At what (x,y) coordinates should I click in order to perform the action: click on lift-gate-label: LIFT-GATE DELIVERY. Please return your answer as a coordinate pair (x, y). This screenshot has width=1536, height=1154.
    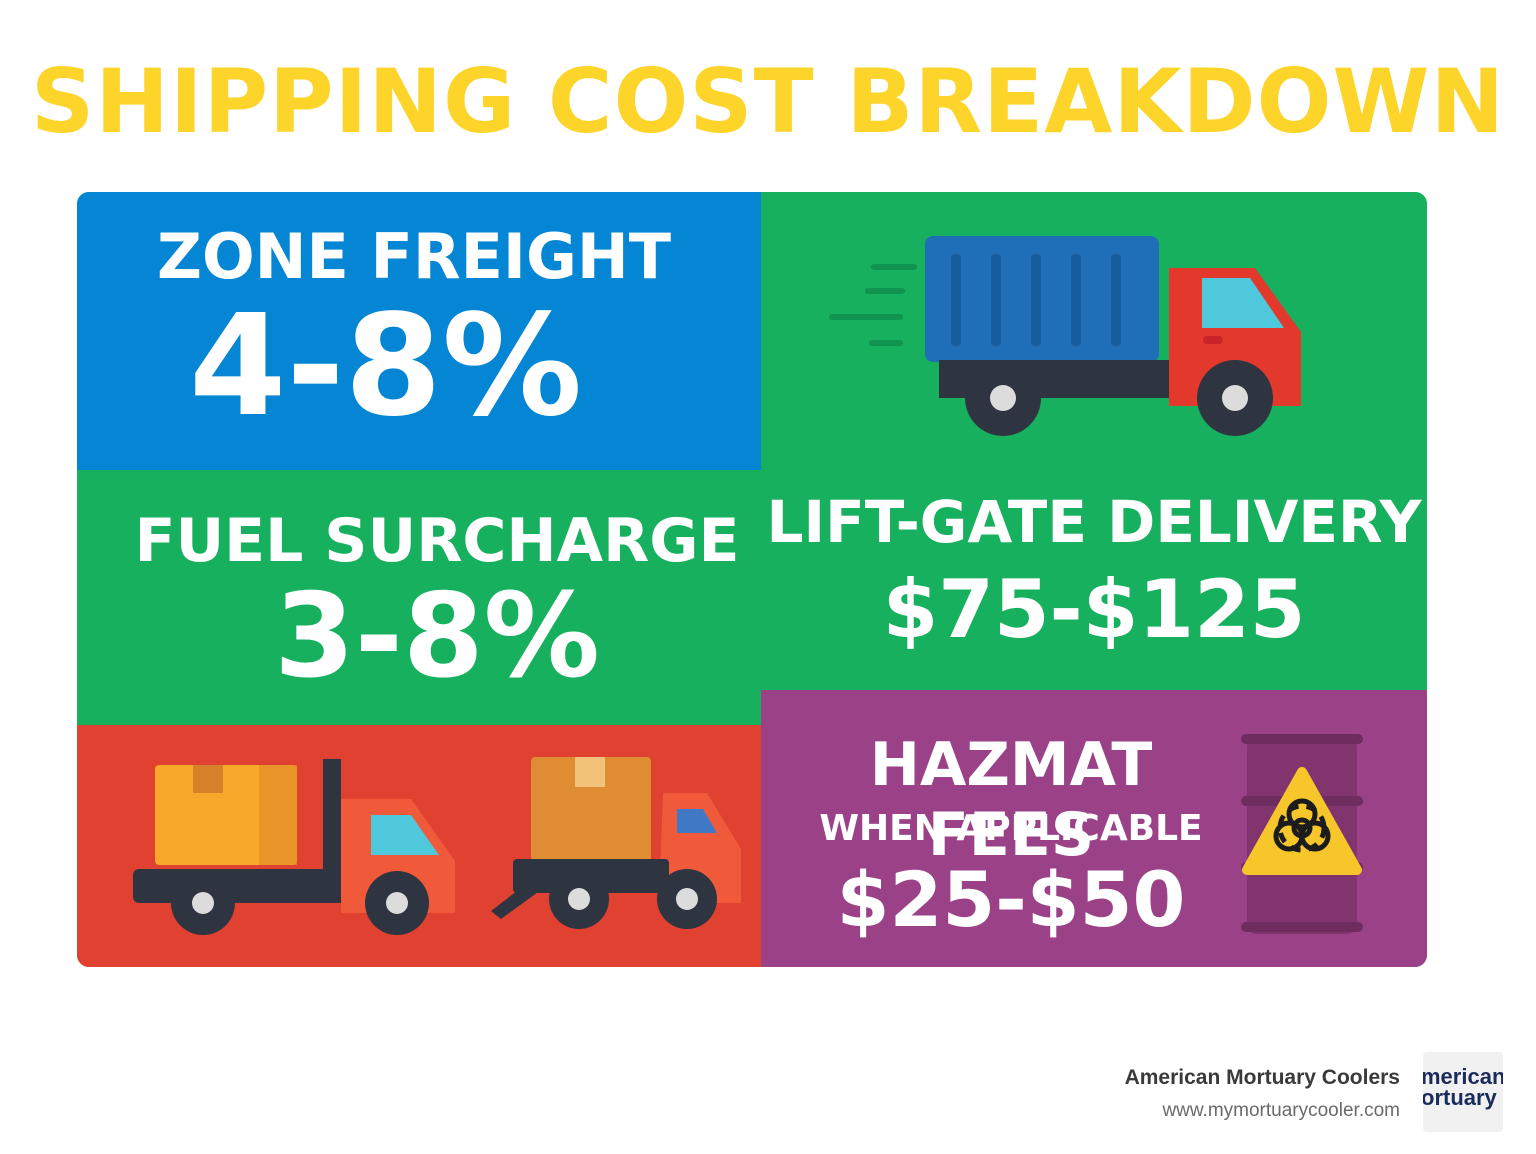
    Looking at the image, I should click on (1094, 522).